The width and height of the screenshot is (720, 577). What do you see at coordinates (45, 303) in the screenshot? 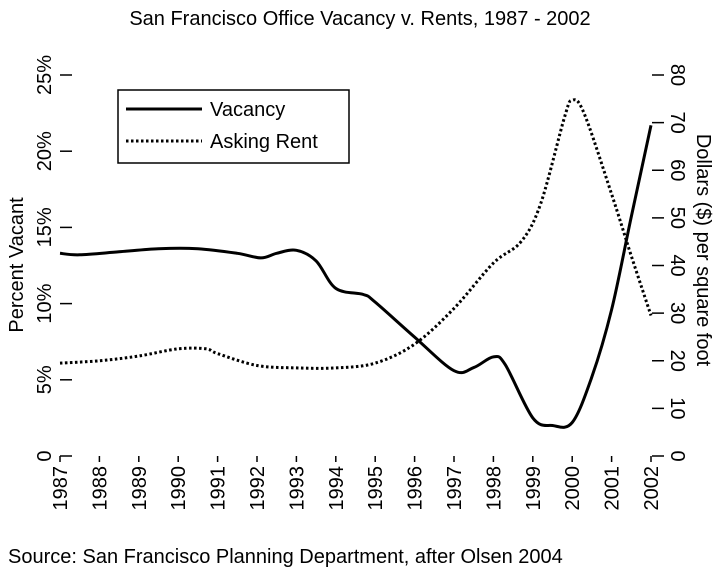
I see `left-tick-label-2: 10%` at bounding box center [45, 303].